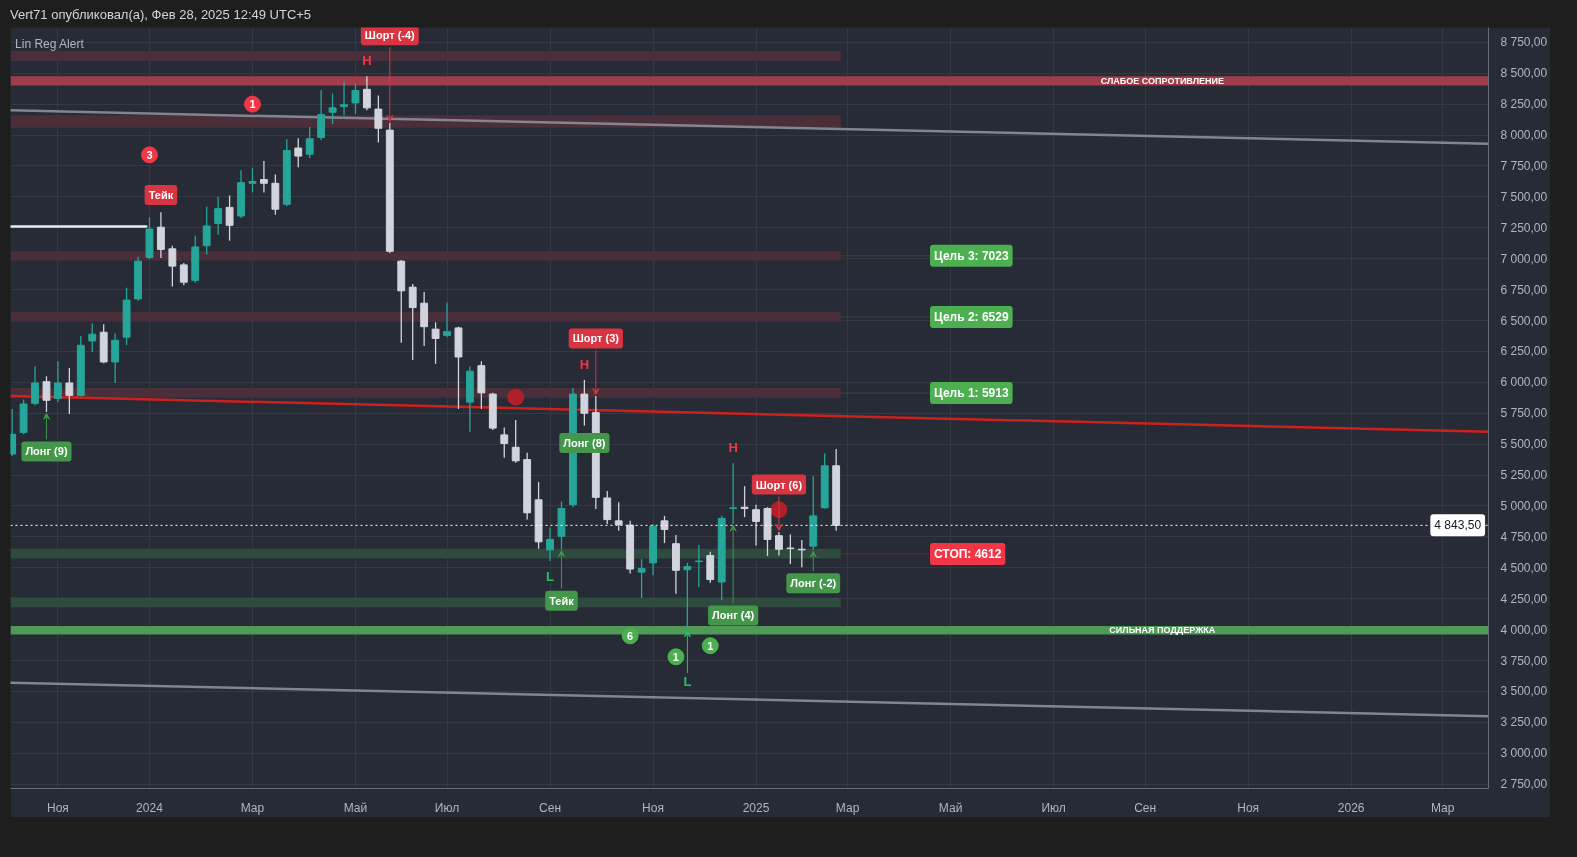 The height and width of the screenshot is (857, 1577). Describe the element at coordinates (46, 451) in the screenshot. I see `annotation: Лонг (9)` at that location.